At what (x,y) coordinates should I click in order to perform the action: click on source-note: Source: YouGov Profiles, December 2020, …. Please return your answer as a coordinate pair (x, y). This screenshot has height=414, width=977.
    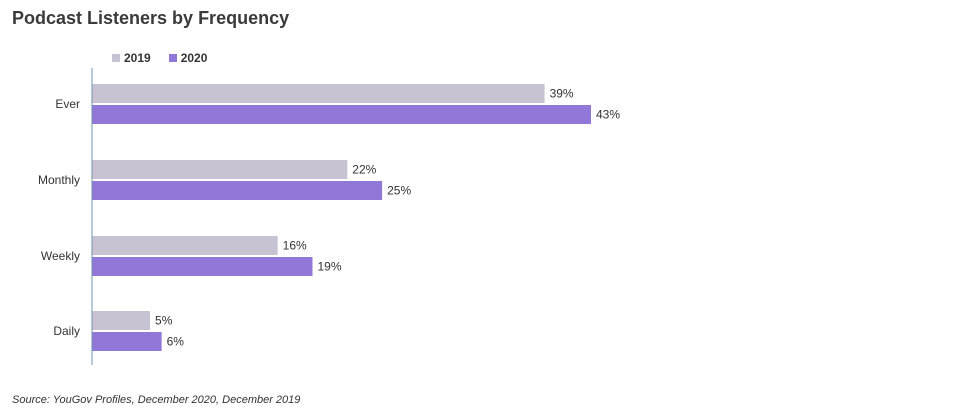
    Looking at the image, I should click on (156, 400).